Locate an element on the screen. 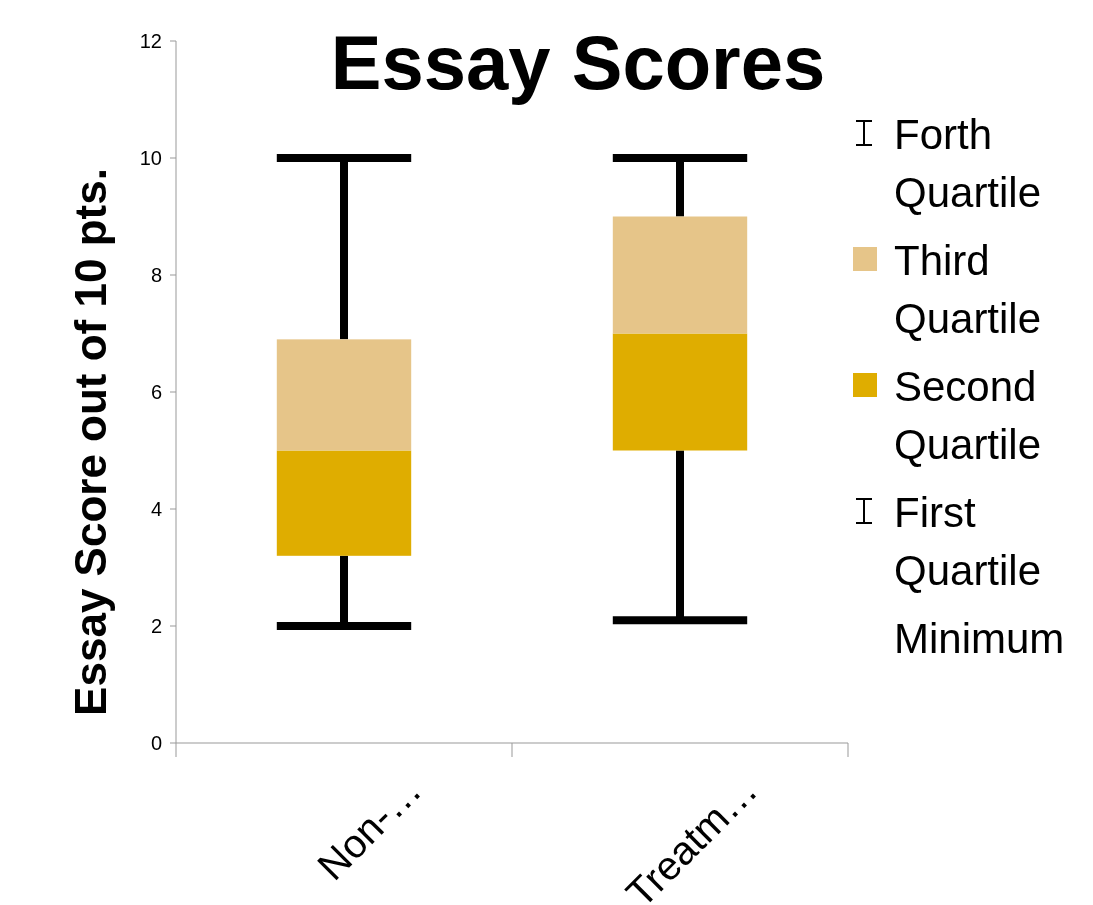  y-tick-label: 4 is located at coordinates (156, 509).